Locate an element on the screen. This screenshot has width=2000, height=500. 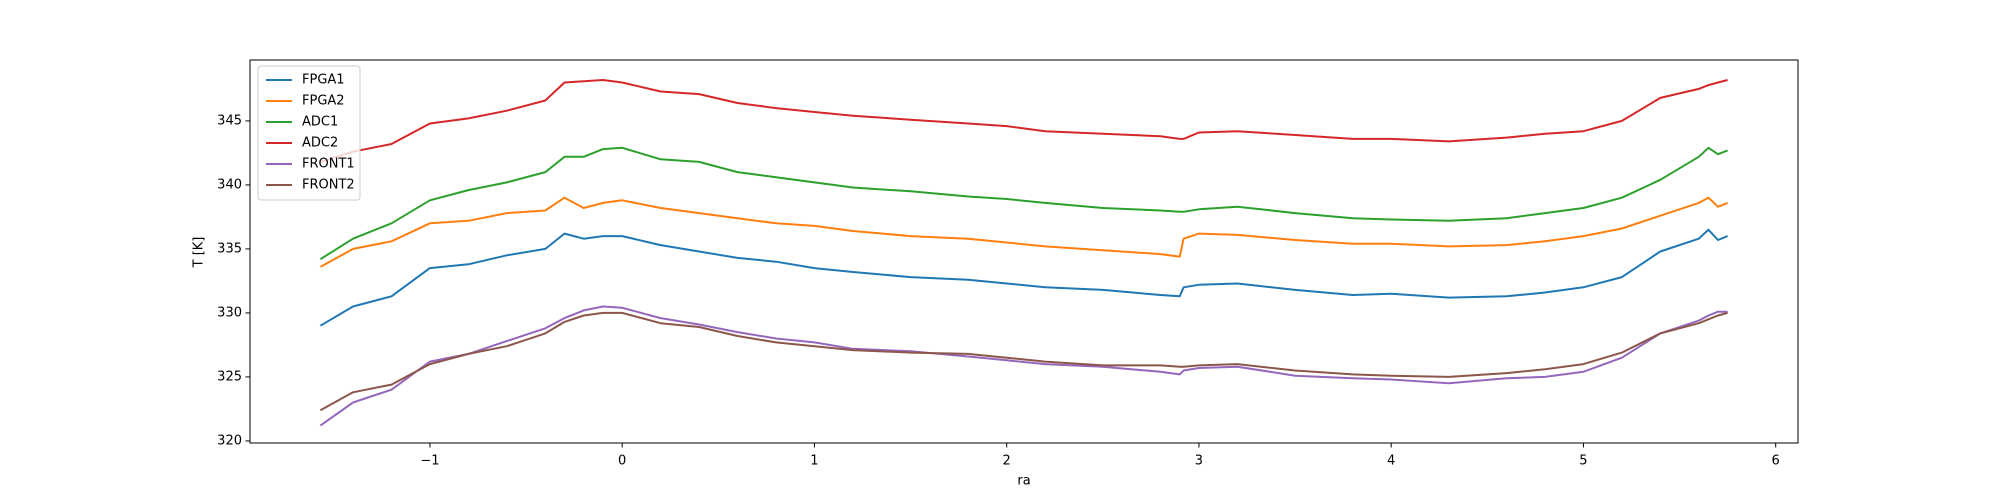
legend: FPGA1 FPGA2 ADC1 ADC2 FRONT1 FRONT2 is located at coordinates (309, 133).